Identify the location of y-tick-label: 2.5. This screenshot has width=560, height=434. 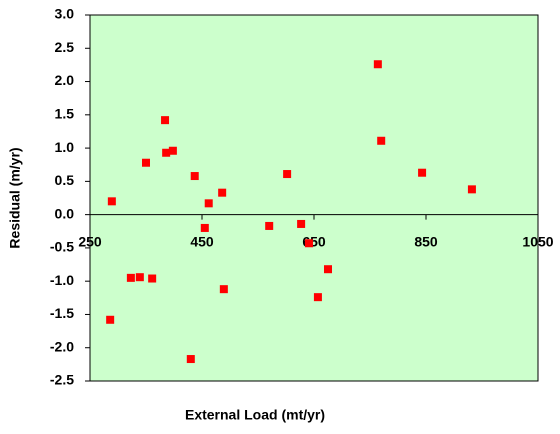
(65, 47).